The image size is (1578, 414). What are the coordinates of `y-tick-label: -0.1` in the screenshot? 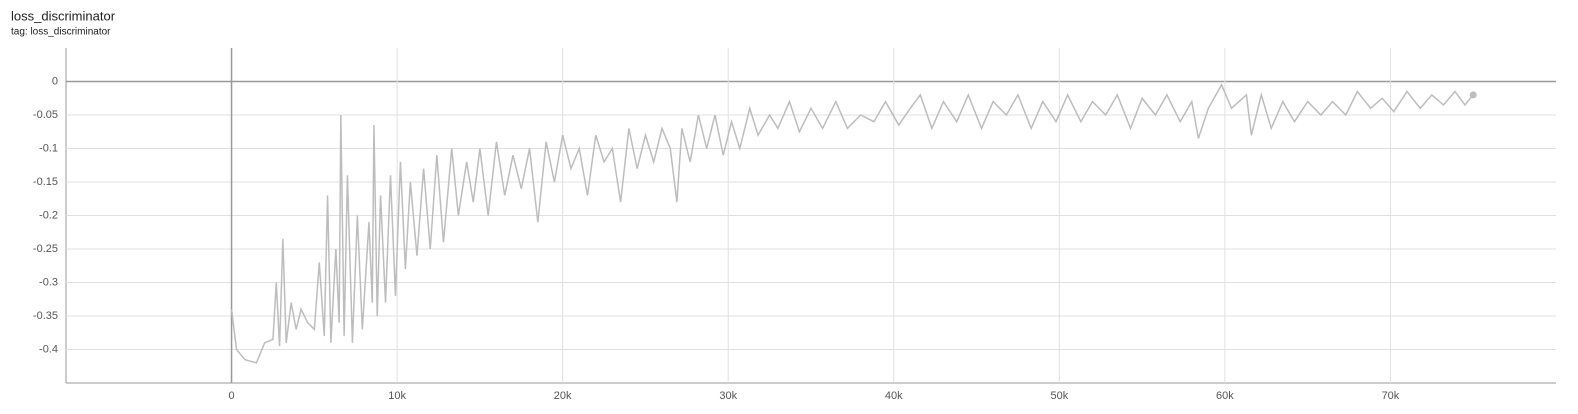 It's located at (48, 148).